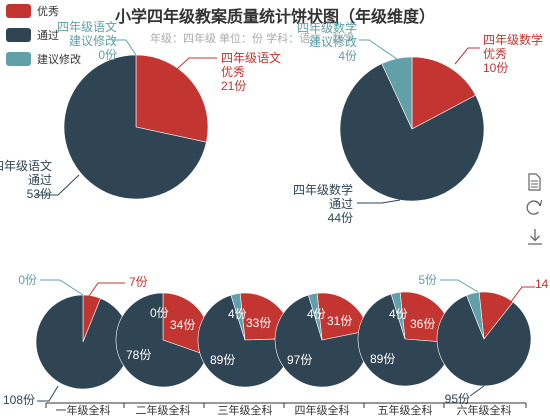 This screenshot has width=550, height=420. Describe the element at coordinates (83, 410) in the screenshot. I see `category-label: 一年级全科` at that location.